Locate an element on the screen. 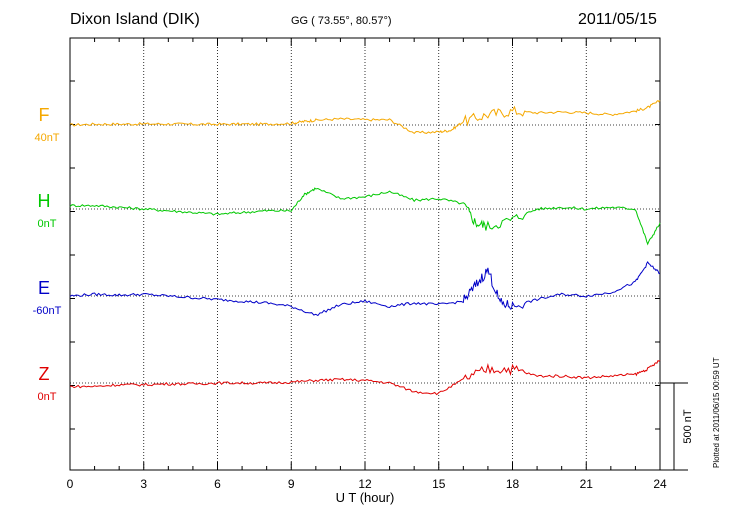 The width and height of the screenshot is (730, 520). x-tick-label: 15 is located at coordinates (439, 484).